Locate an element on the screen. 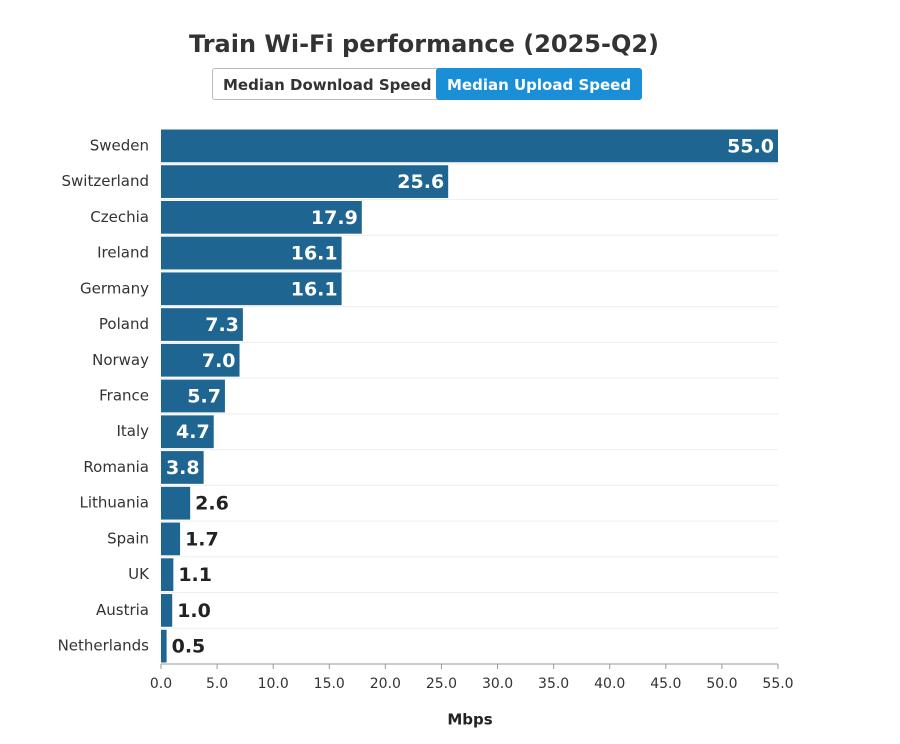 The image size is (900, 744). value-label: 3.8 is located at coordinates (183, 468).